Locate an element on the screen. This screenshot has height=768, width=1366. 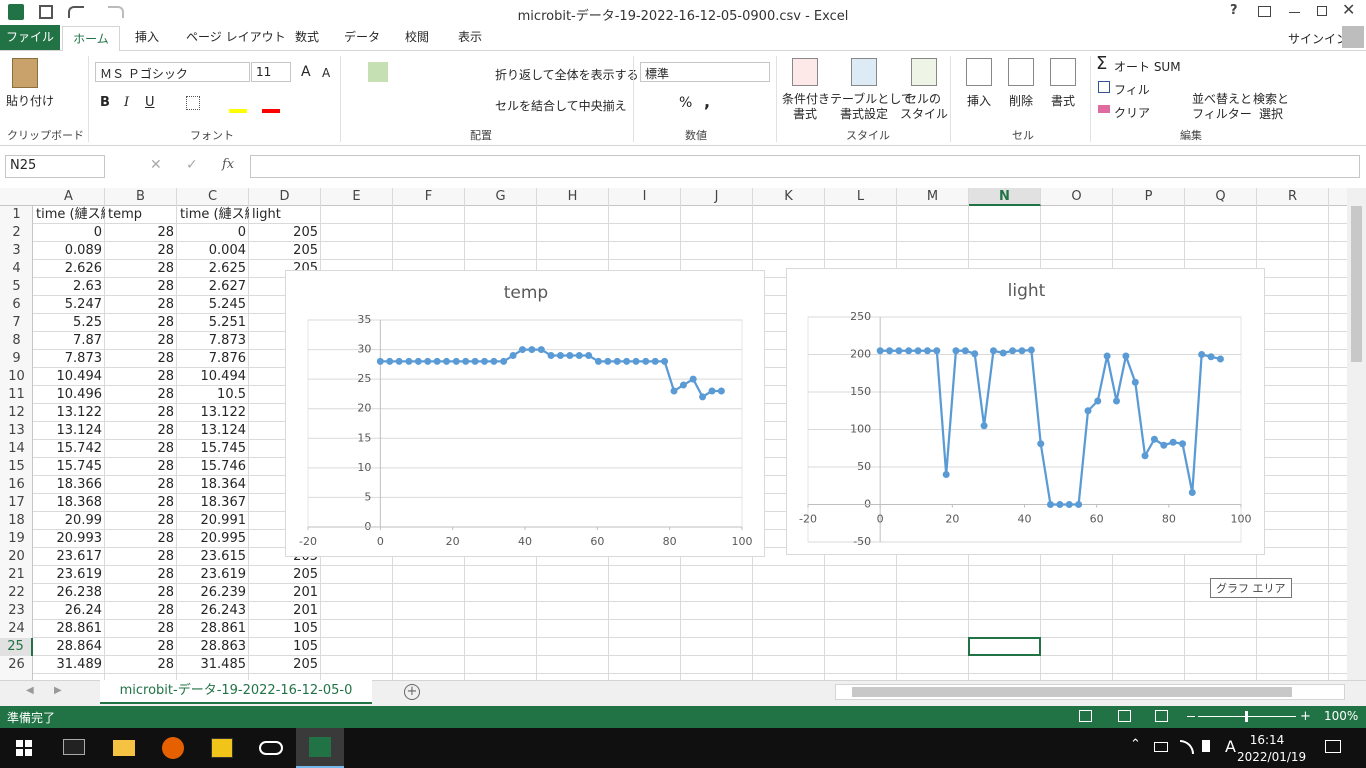
paste-icon is located at coordinates (25, 73).